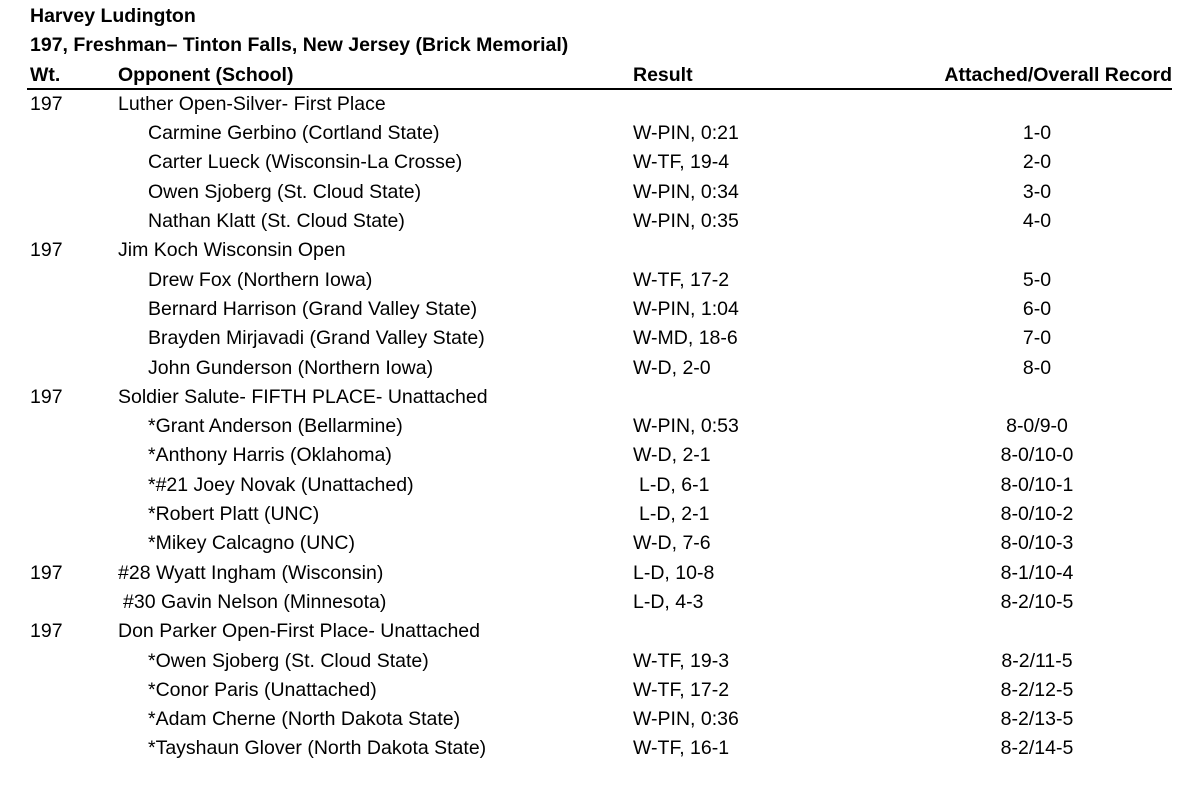 The image size is (1200, 812). Describe the element at coordinates (685, 338) in the screenshot. I see `result-cell: W-MD, 18-6` at that location.